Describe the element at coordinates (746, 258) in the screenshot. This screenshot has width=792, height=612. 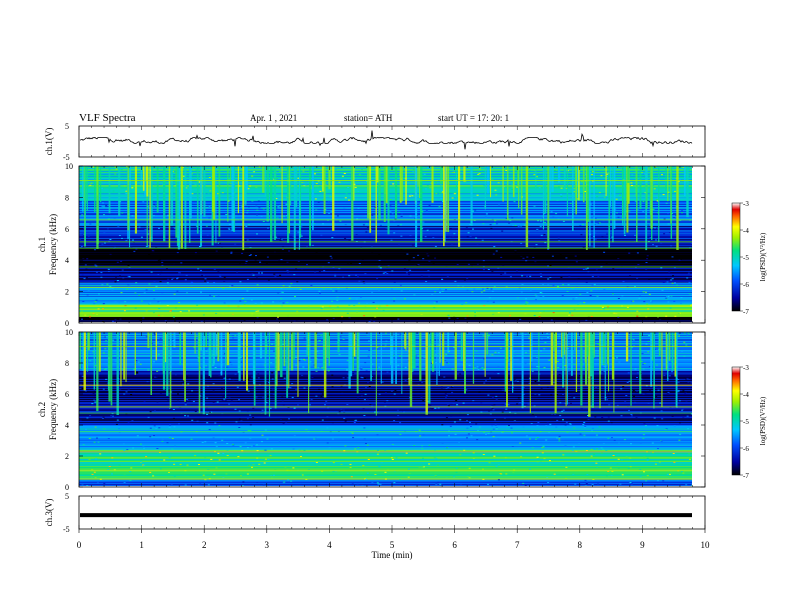
I see `ch1-spec-cbar-tick-neg5: -5` at that location.